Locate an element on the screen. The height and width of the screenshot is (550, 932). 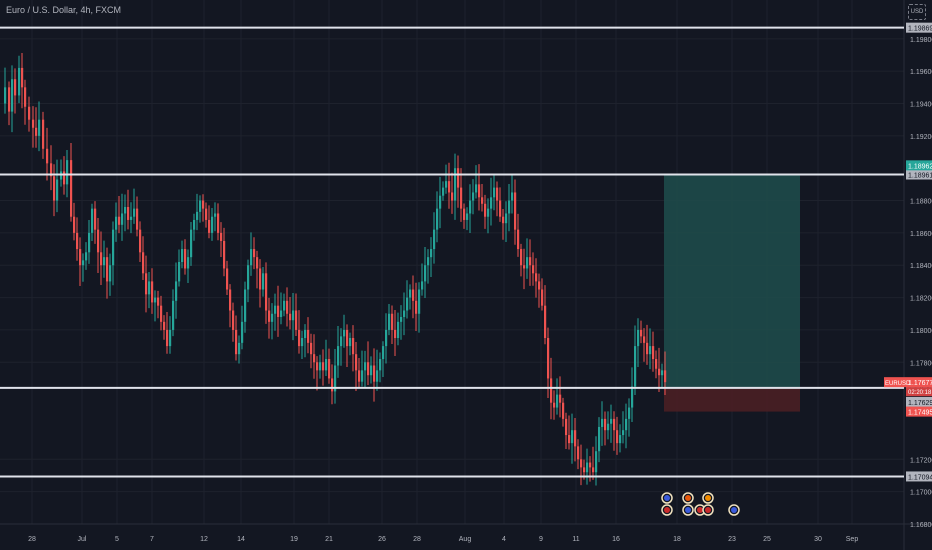
symbol-tag-text: EURUSD is located at coordinates (898, 384).